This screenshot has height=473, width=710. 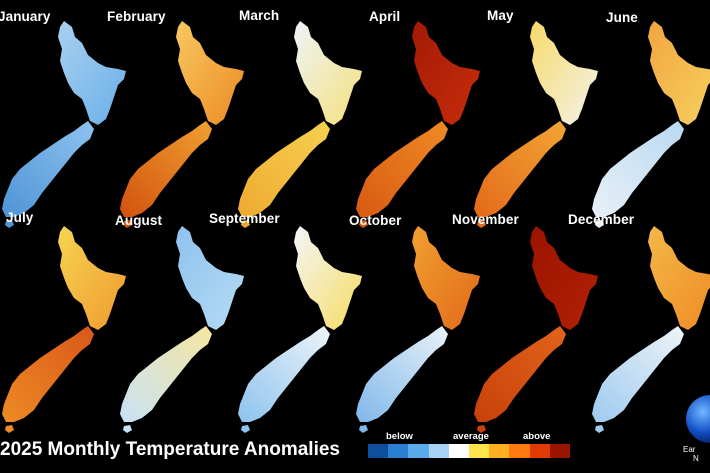 What do you see at coordinates (259, 15) in the screenshot?
I see `month-label-march: March` at bounding box center [259, 15].